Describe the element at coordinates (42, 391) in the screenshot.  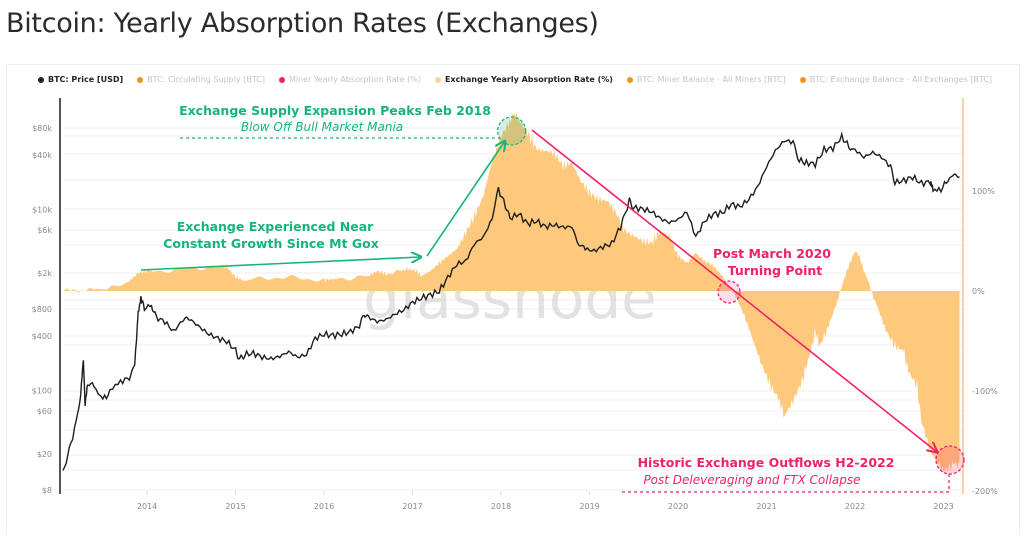
I see `y-left-tick-label: $100` at that location.